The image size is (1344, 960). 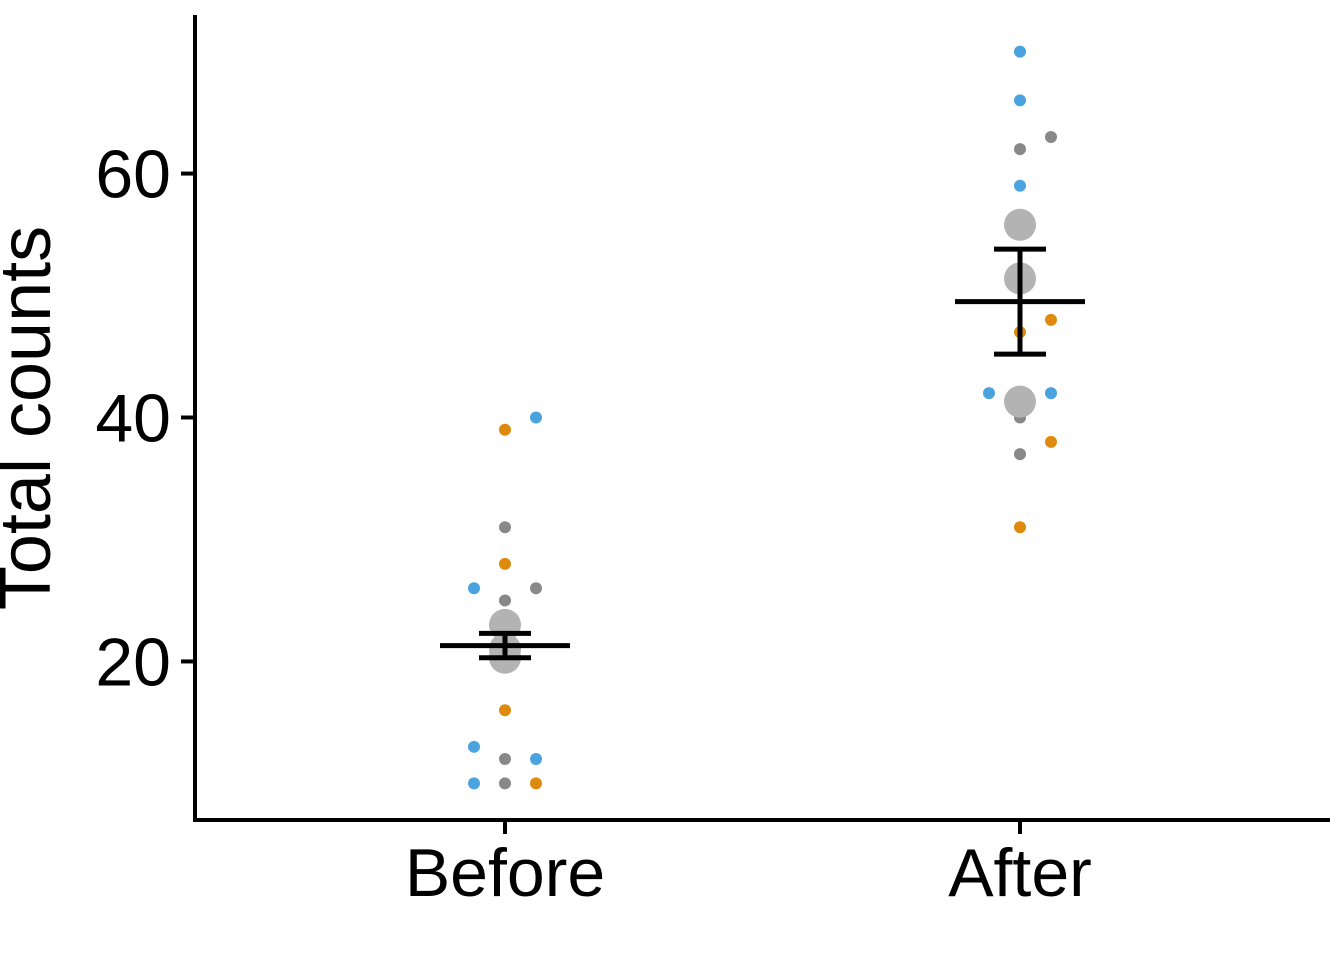 I want to click on x-tick-label: Before, so click(x=505, y=873).